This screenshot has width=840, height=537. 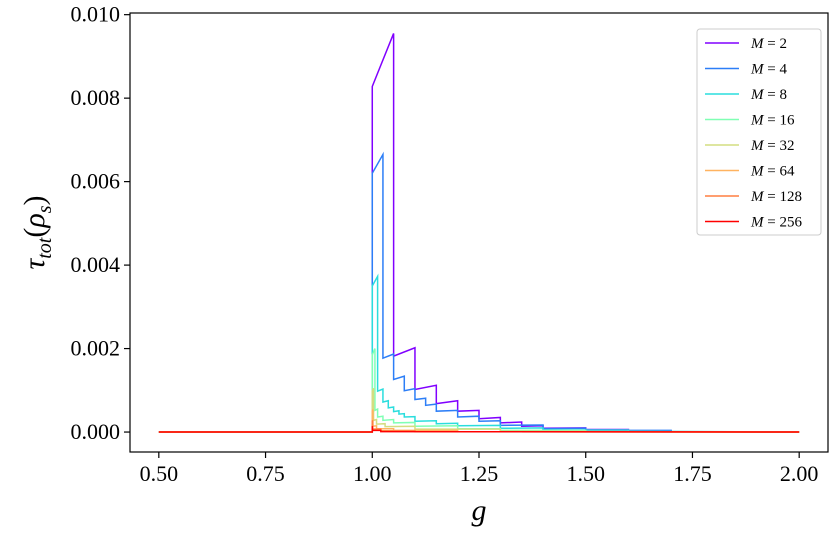 What do you see at coordinates (772, 172) in the screenshot?
I see `legend-label-64: M = 64` at bounding box center [772, 172].